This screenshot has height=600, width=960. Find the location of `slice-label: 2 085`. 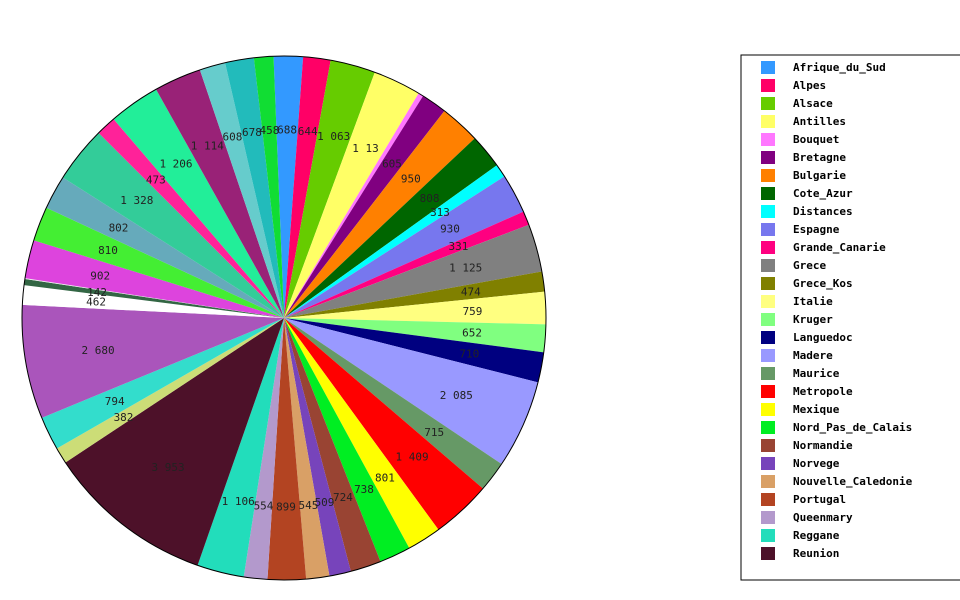

slice-label: 2 085 is located at coordinates (456, 395).